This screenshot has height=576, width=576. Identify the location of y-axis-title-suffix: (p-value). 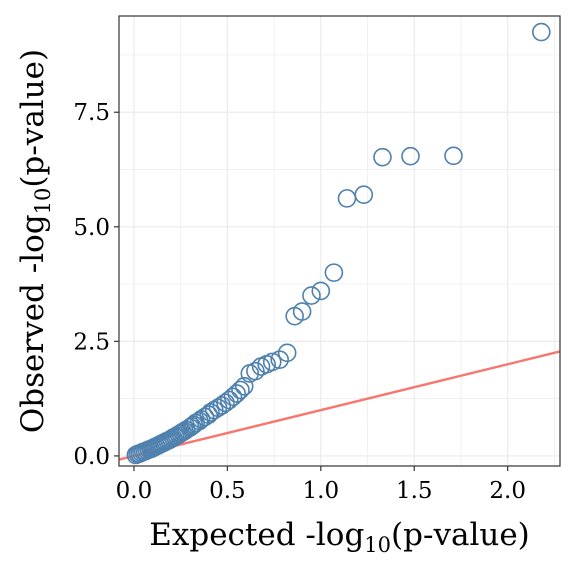
(33, 118).